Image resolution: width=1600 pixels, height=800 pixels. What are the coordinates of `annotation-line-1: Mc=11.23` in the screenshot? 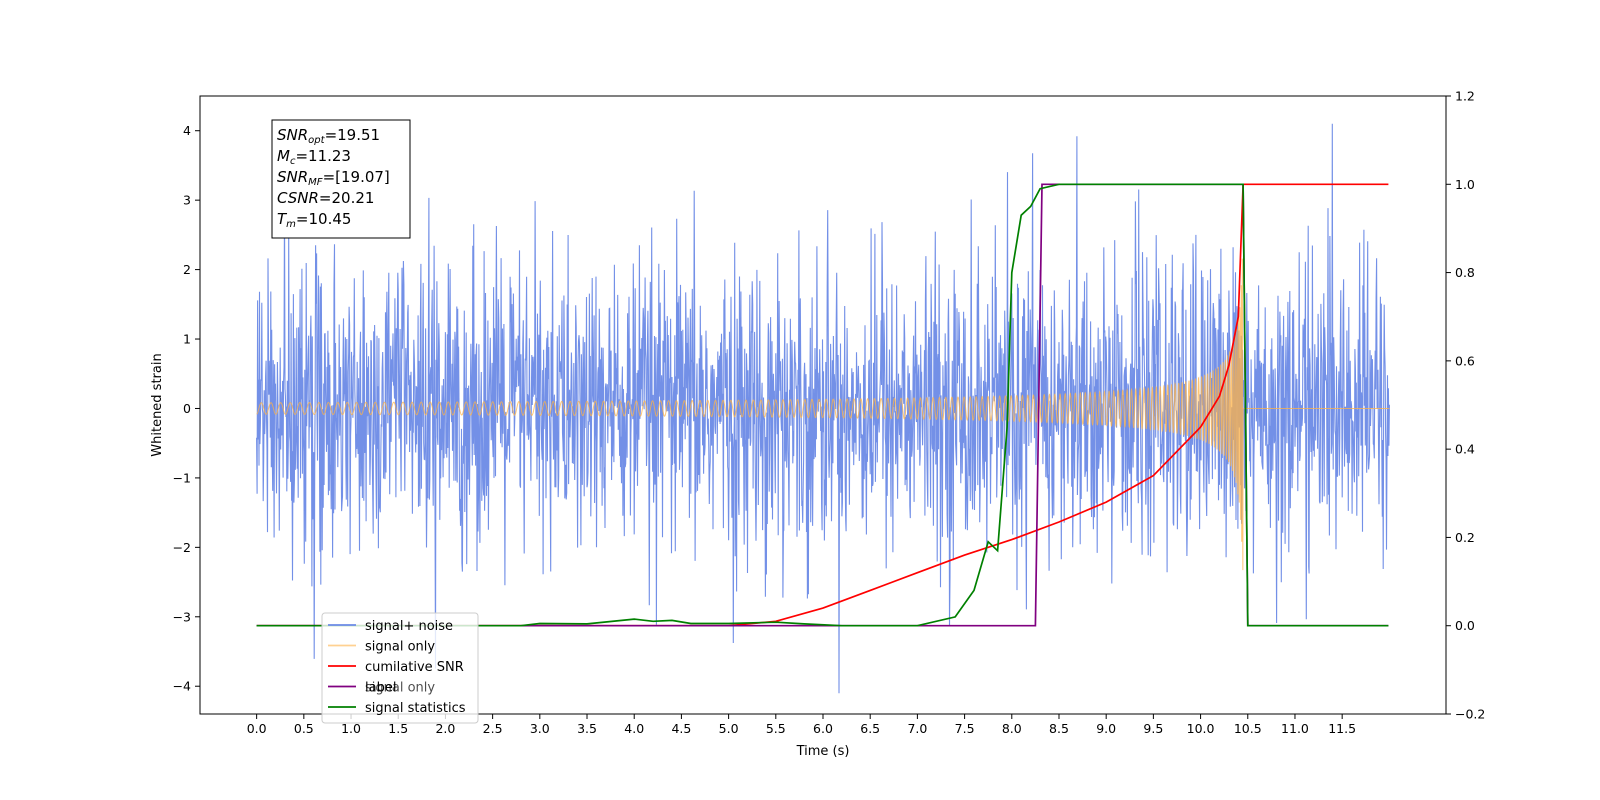 It's located at (314, 157).